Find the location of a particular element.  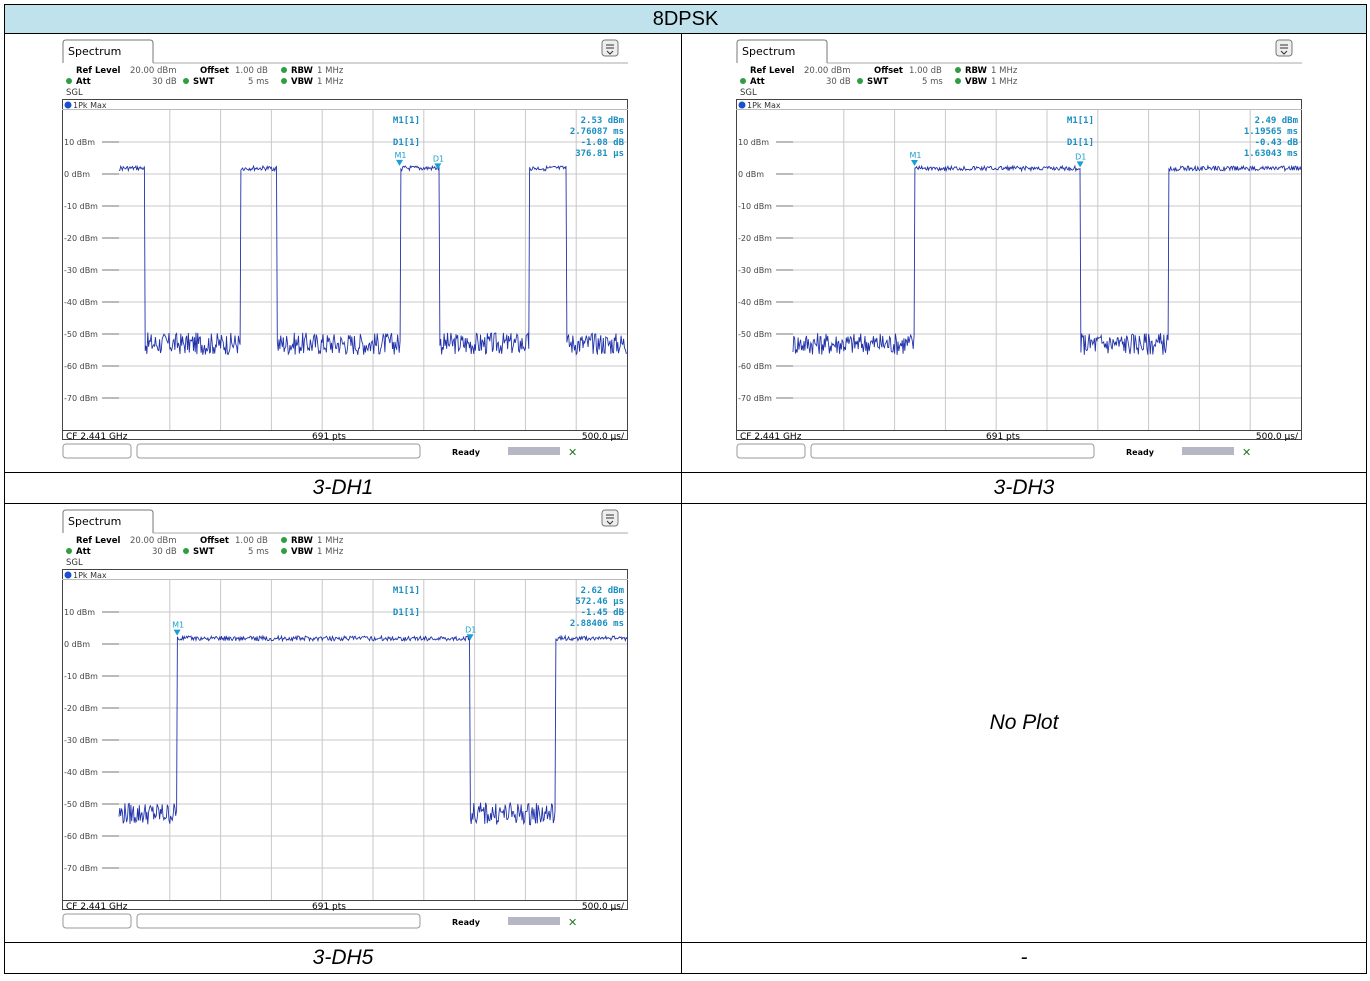

ref-level-value: 20.00 dBm is located at coordinates (153, 541).